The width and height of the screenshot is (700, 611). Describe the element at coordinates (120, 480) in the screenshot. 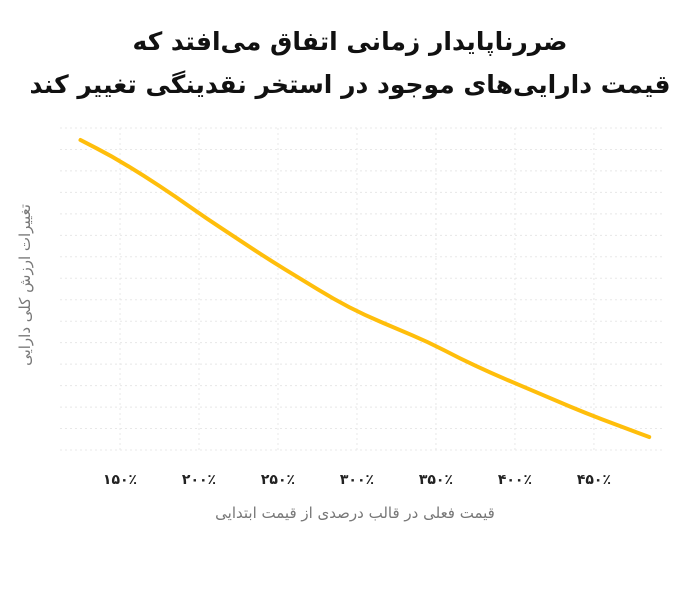

I see `x-tick-label: ۱۵۰٪` at that location.